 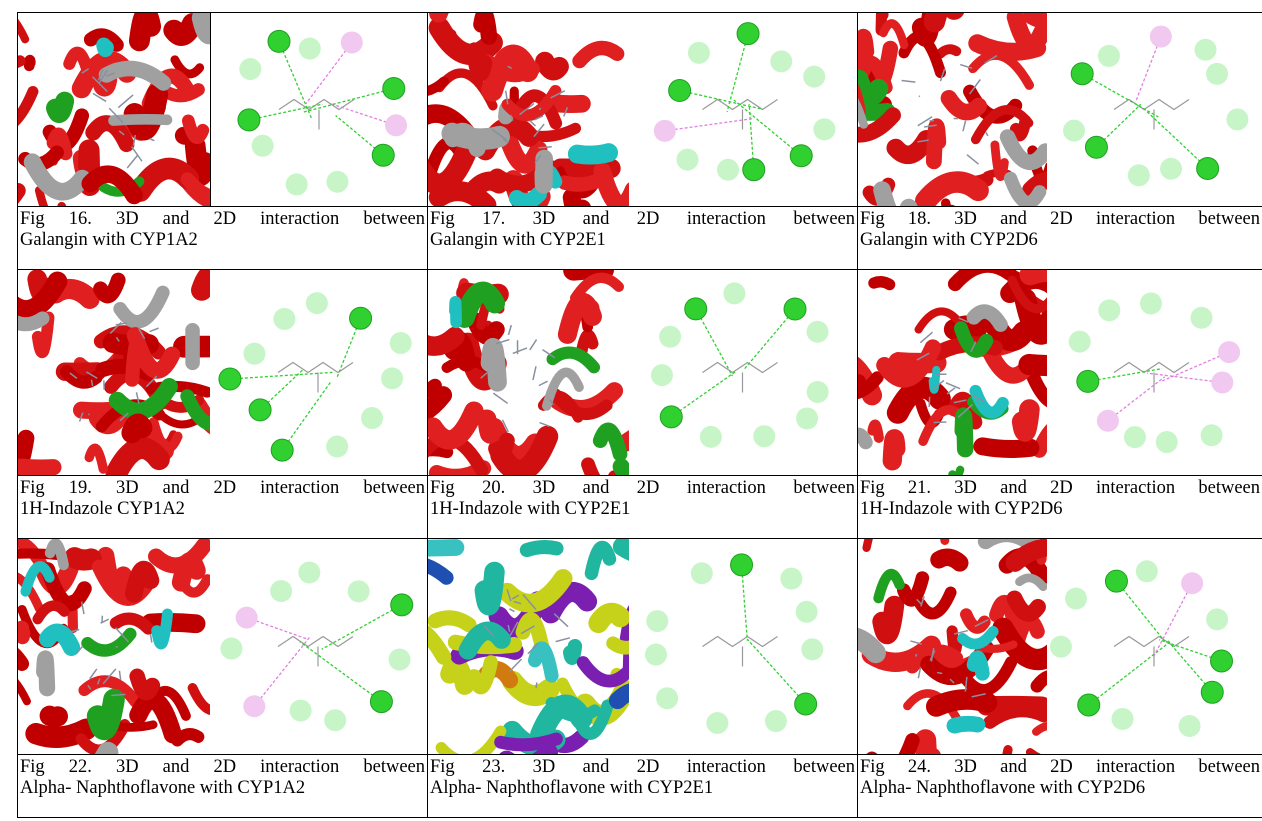 I want to click on caption-line: Fig 24. 3D and 2D interaction between, so click(x=1060, y=767).